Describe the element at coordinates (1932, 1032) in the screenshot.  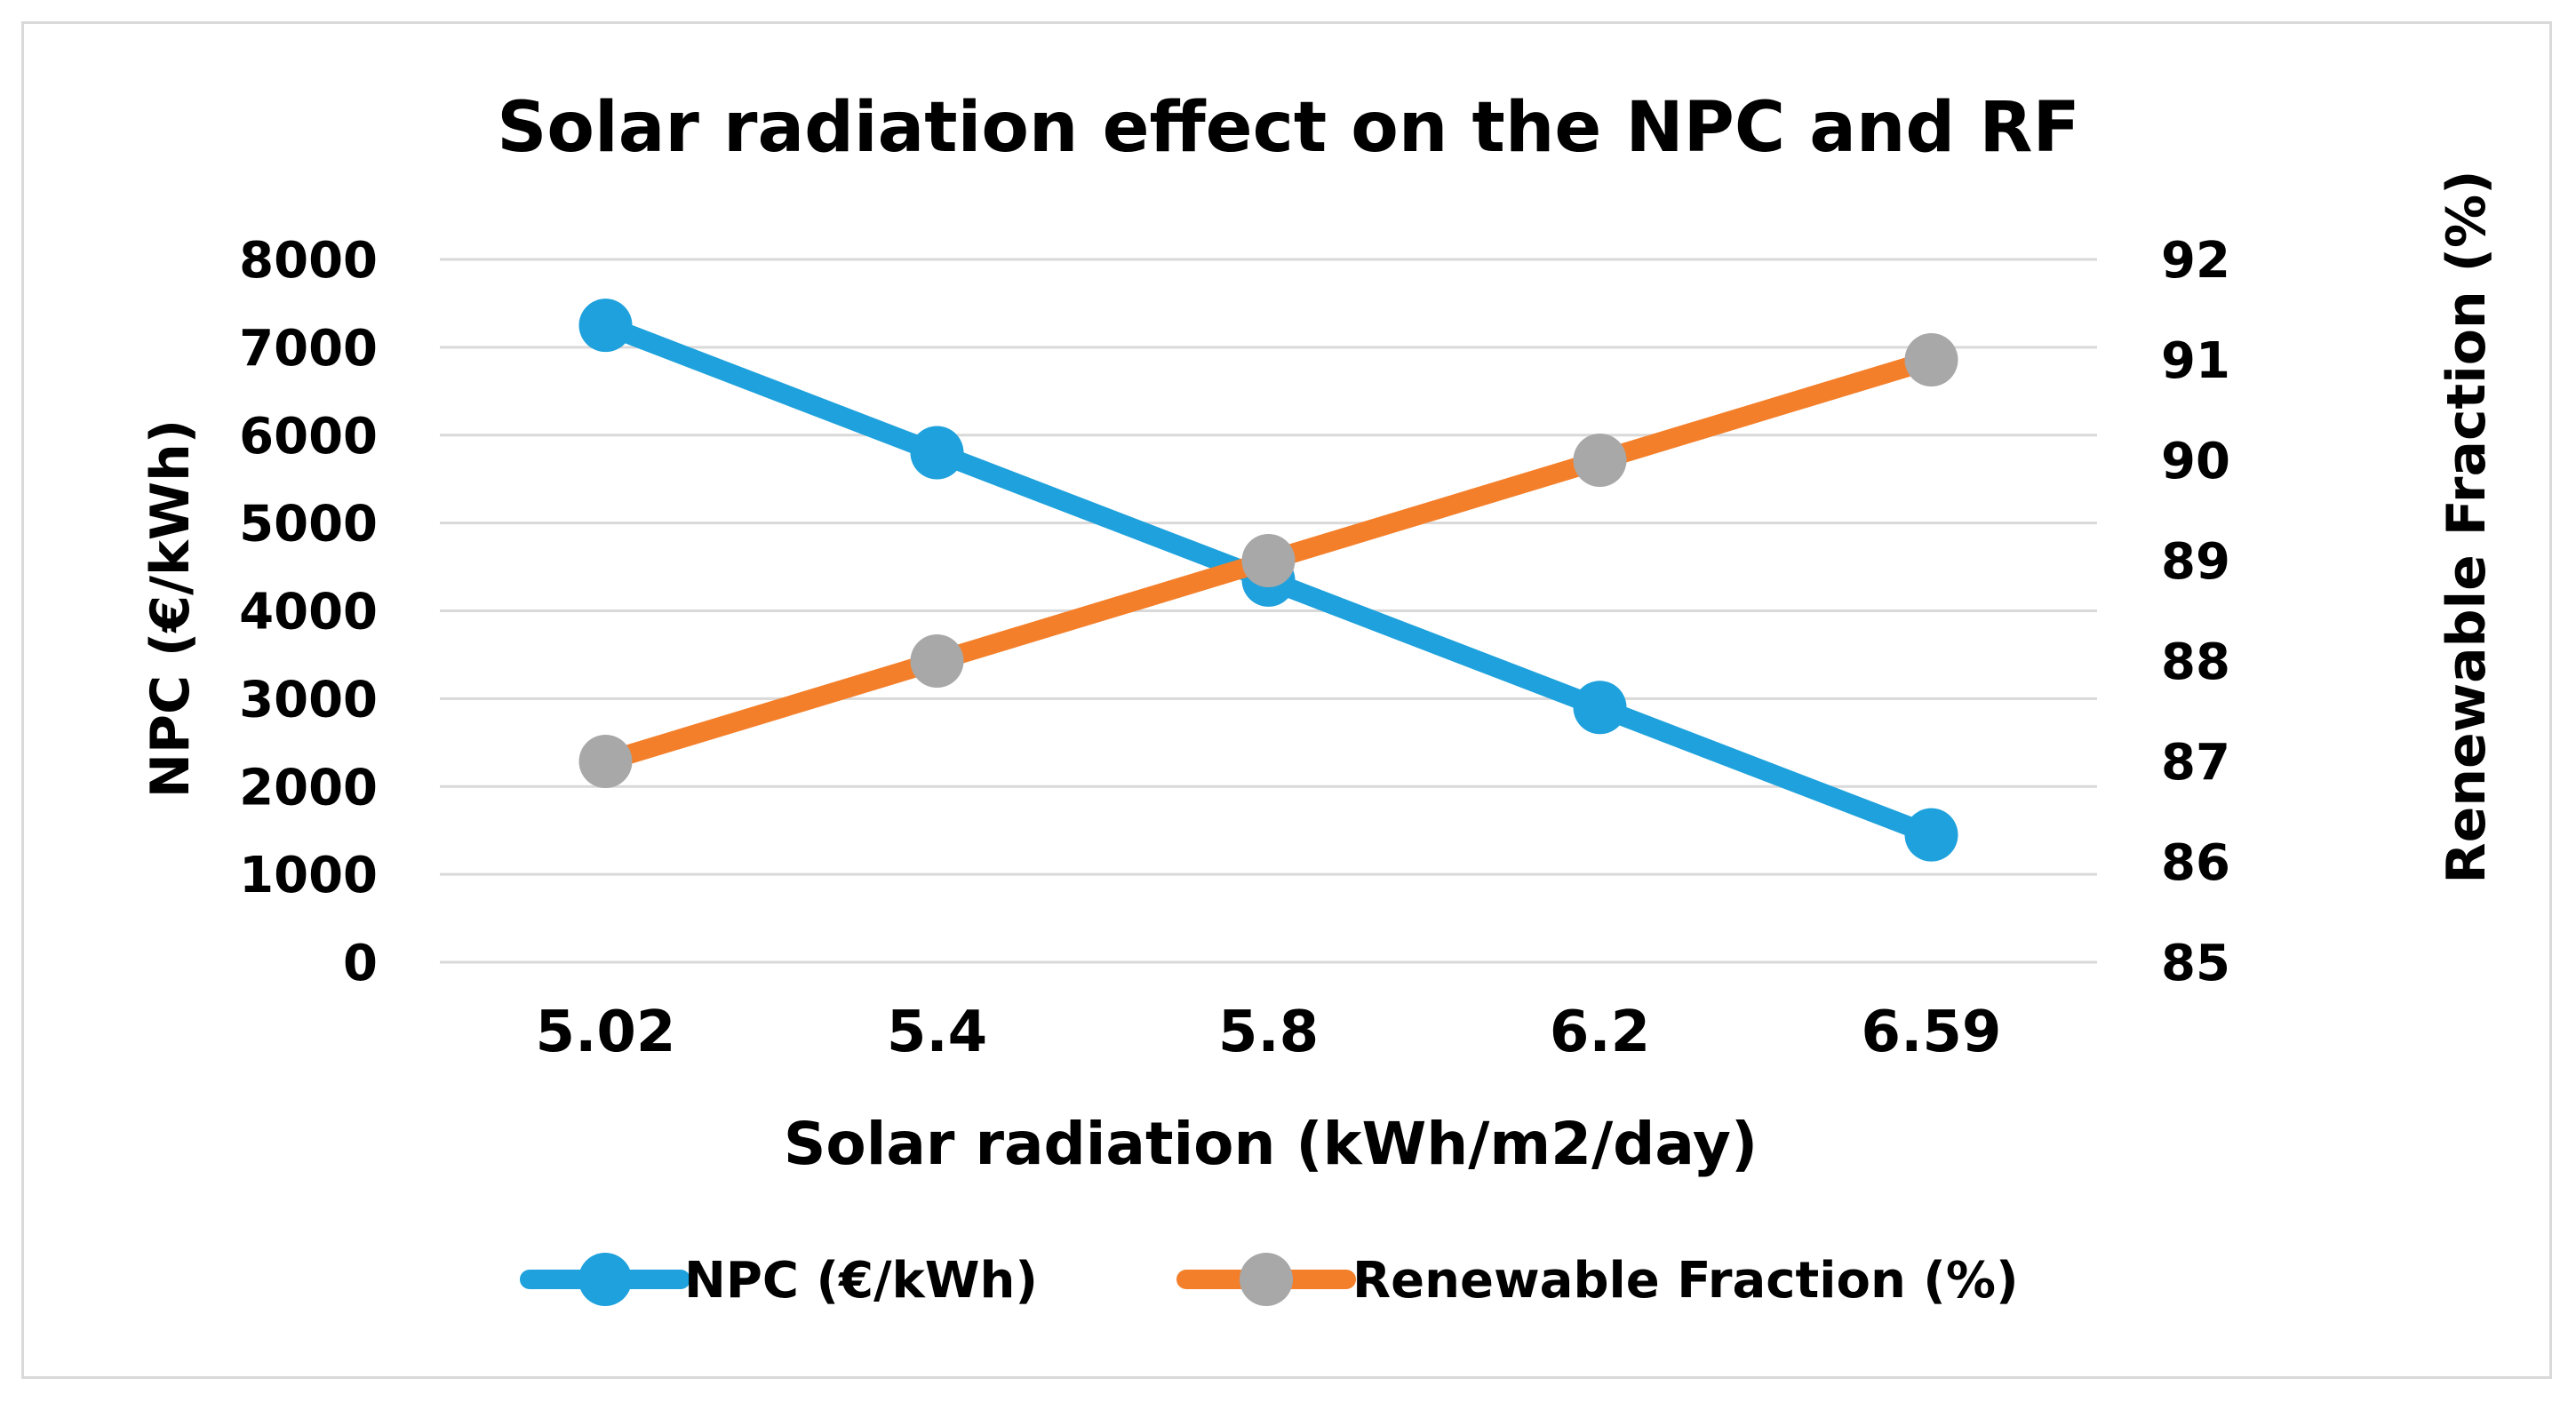
I see `x-tick-label: 6.59` at that location.